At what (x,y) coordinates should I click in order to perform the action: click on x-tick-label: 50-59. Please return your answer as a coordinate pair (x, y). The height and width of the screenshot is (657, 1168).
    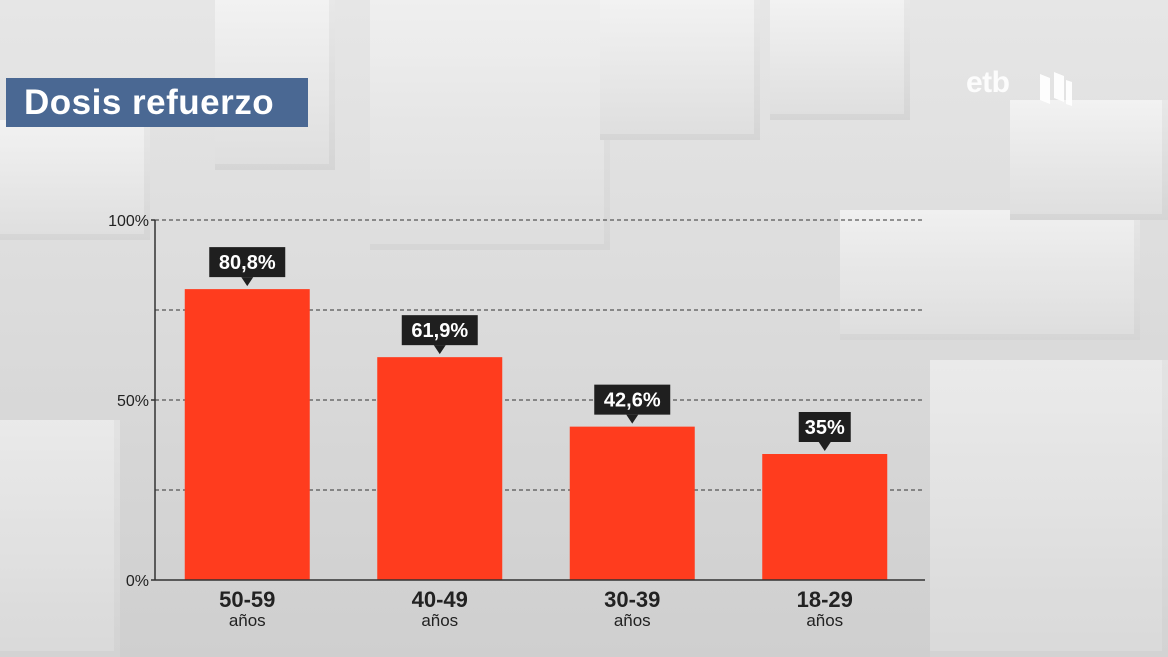
    Looking at the image, I should click on (247, 599).